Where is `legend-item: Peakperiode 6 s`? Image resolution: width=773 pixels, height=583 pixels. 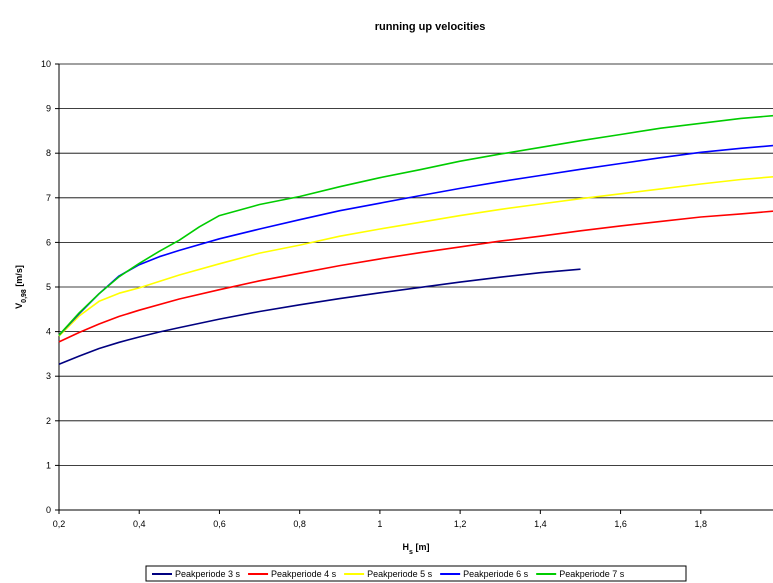 legend-item: Peakperiode 6 s is located at coordinates (484, 574).